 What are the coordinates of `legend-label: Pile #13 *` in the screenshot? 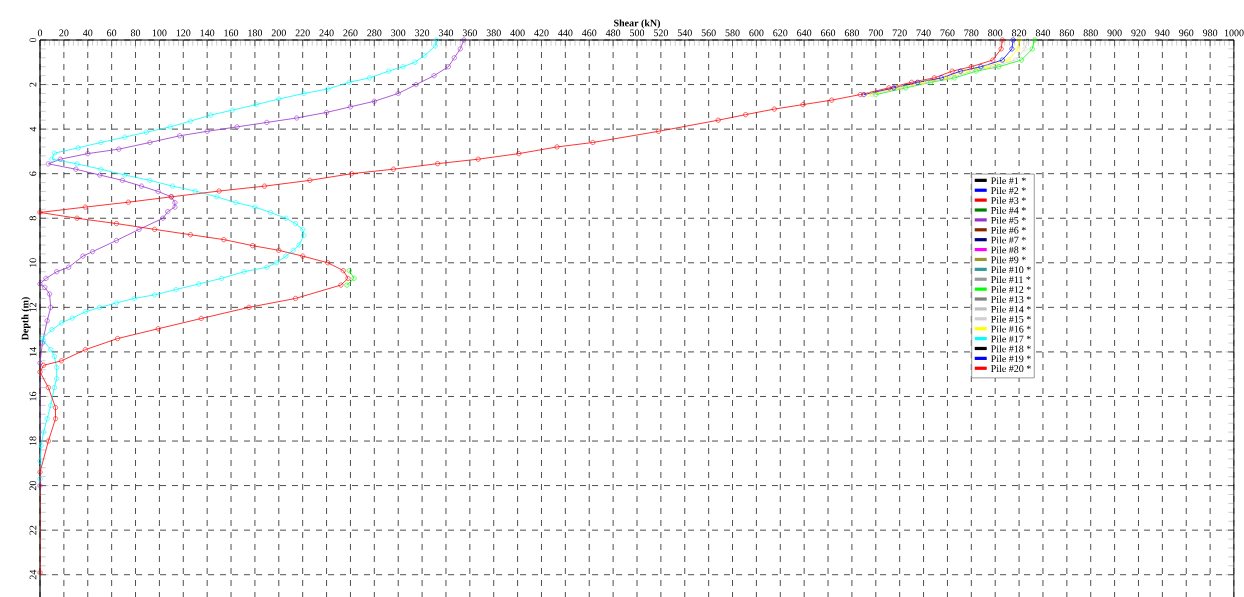 It's located at (1011, 299).